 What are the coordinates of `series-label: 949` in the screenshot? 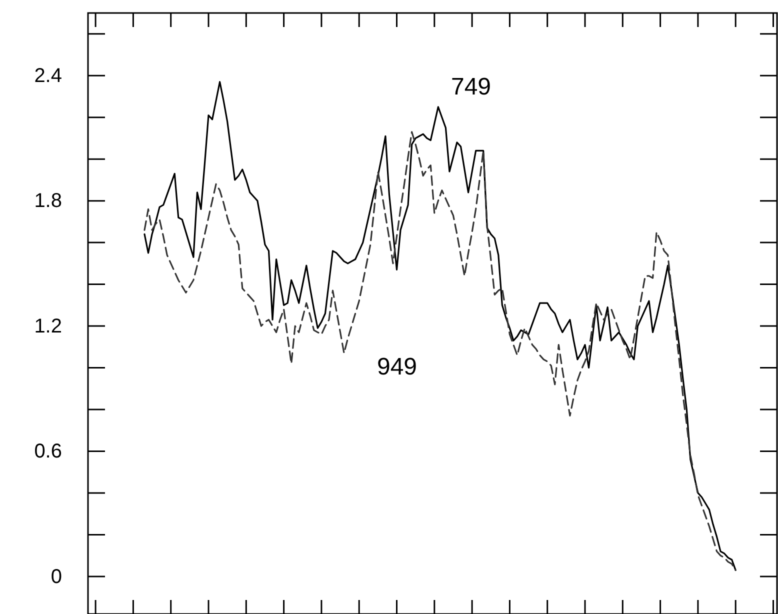 It's located at (397, 366).